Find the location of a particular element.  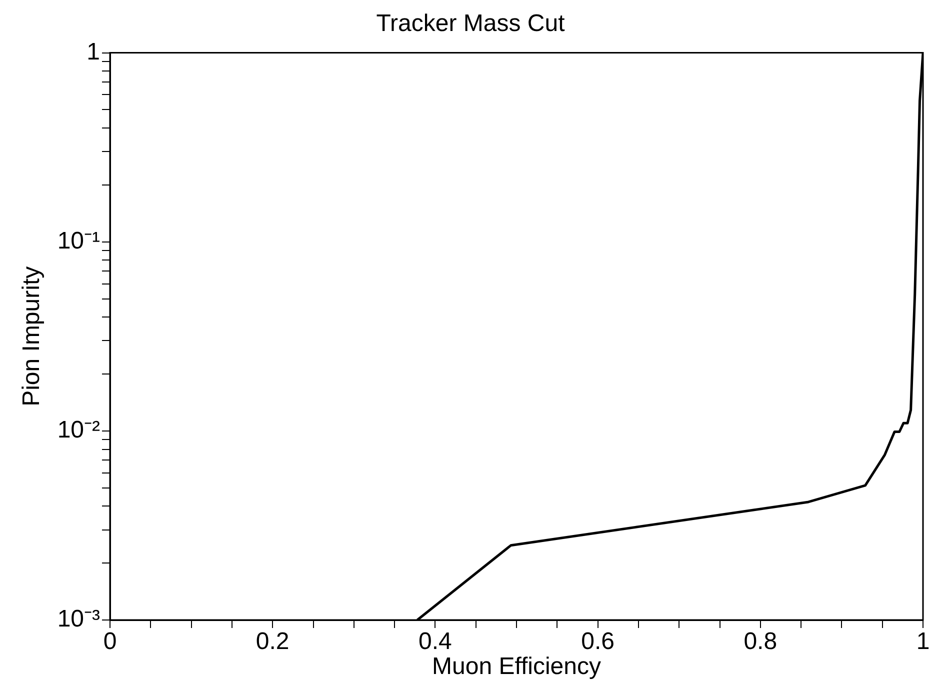

x-tick-label: 1 is located at coordinates (923, 642).